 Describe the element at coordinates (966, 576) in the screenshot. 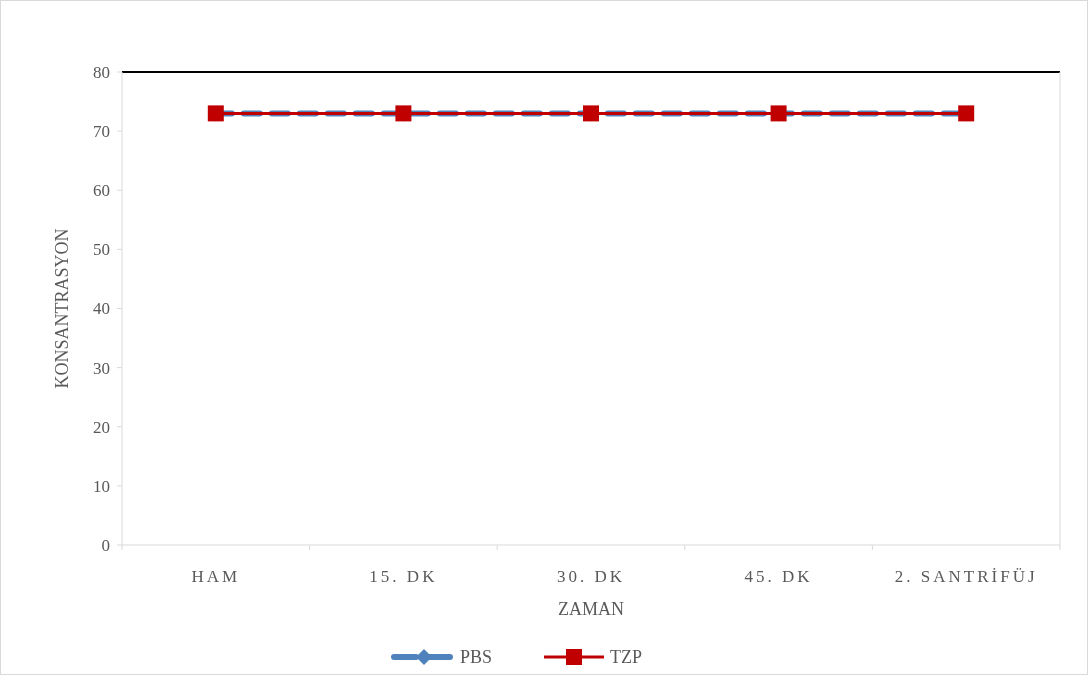

I see `x-tick-label: 2. SANTRİFÜJ` at that location.